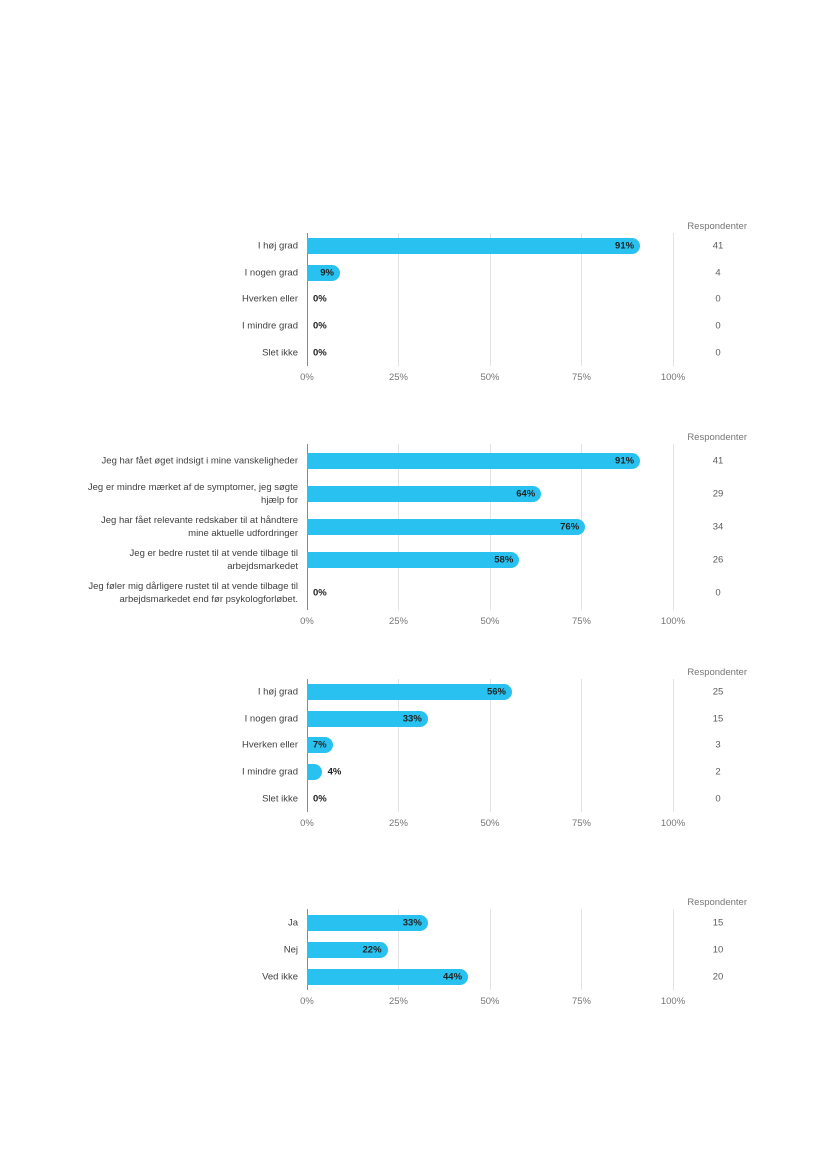  I want to click on respondent-count: 26, so click(718, 560).